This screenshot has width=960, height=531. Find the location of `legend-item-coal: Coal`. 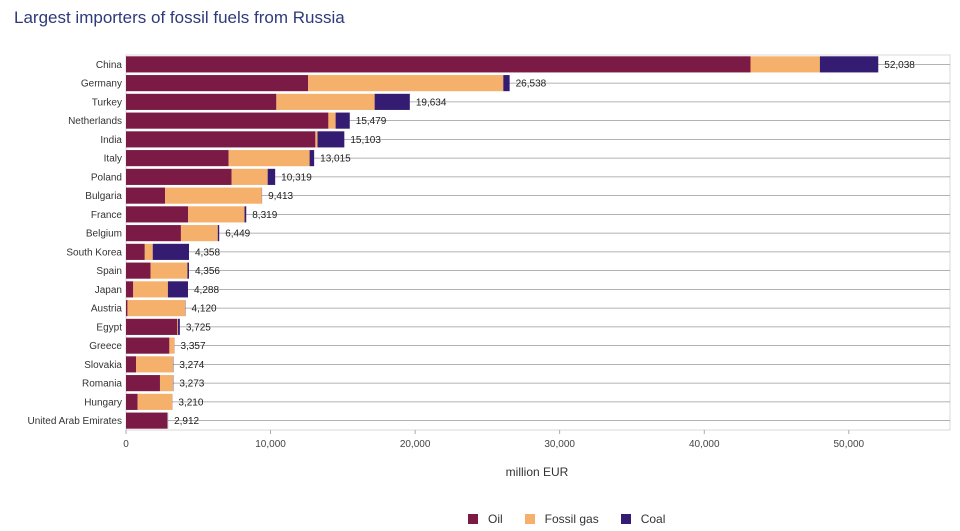

legend-item-coal: Coal is located at coordinates (643, 519).